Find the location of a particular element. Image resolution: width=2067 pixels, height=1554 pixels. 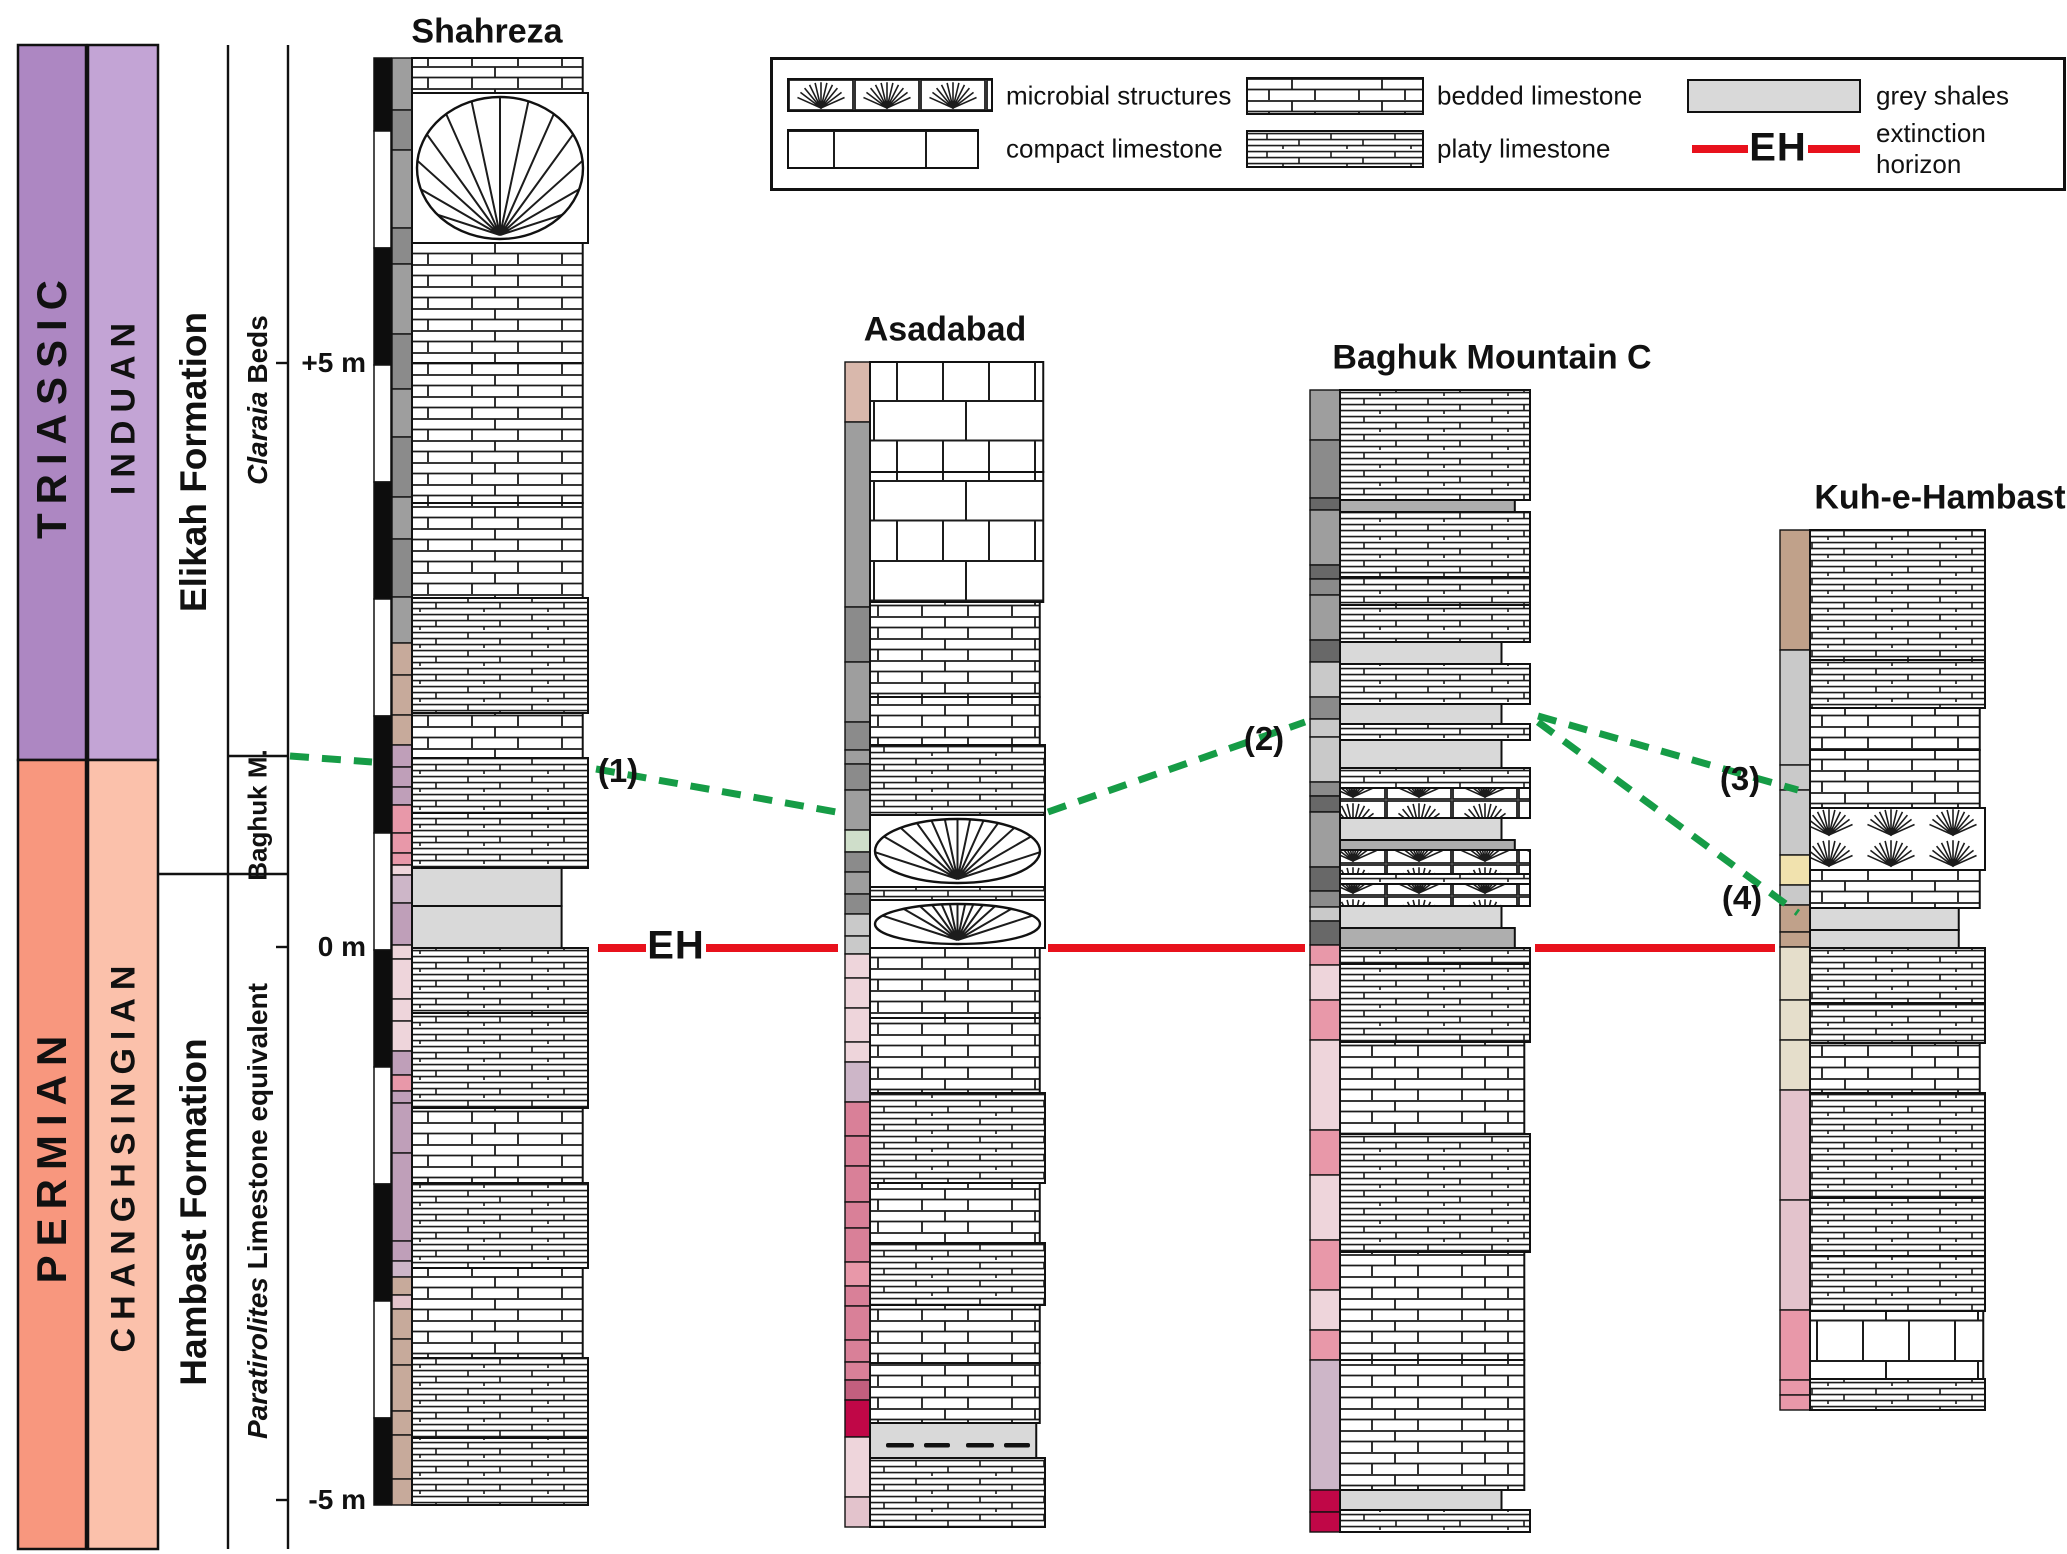

scale-tick-plus5m: +5 m is located at coordinates (333, 362).